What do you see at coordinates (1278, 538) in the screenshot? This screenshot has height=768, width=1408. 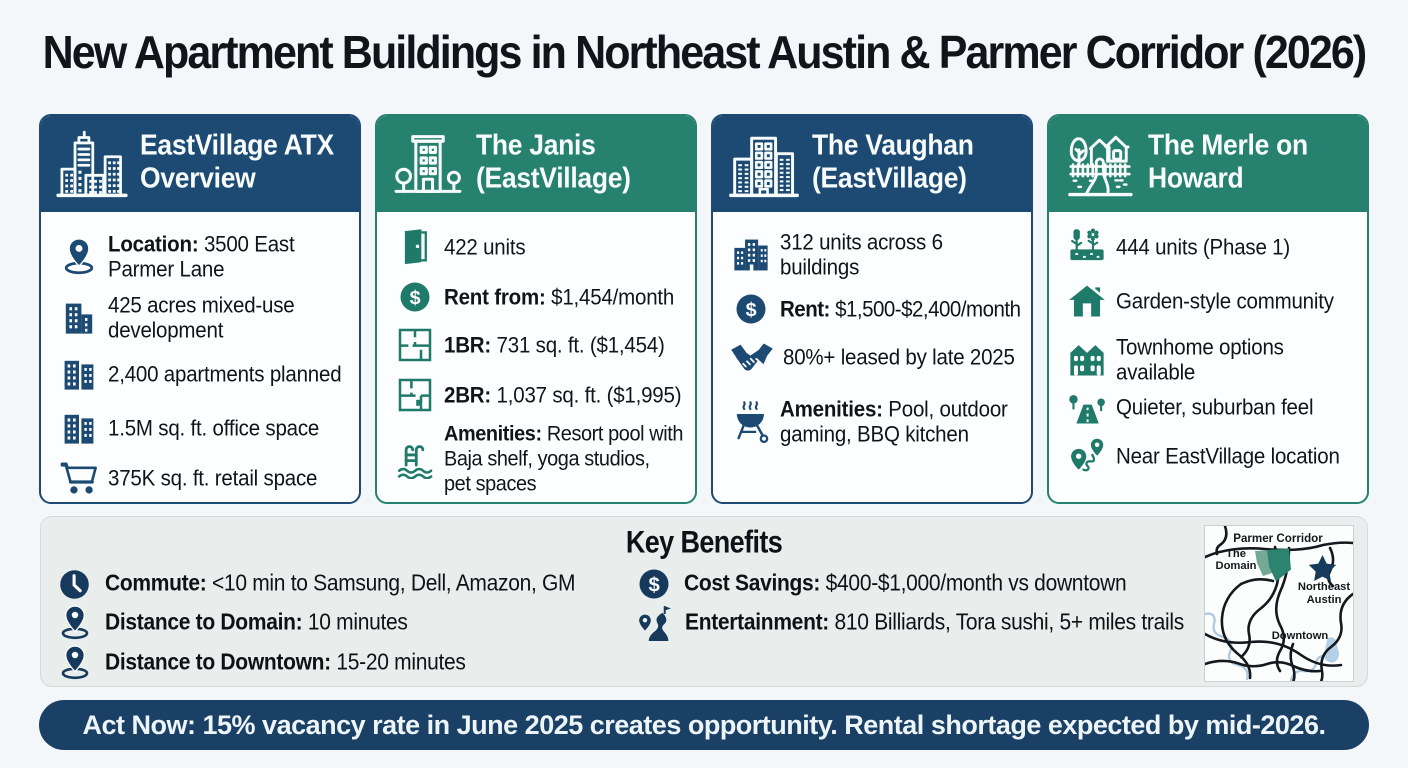 I see `svg-text: Parmer Corridor` at bounding box center [1278, 538].